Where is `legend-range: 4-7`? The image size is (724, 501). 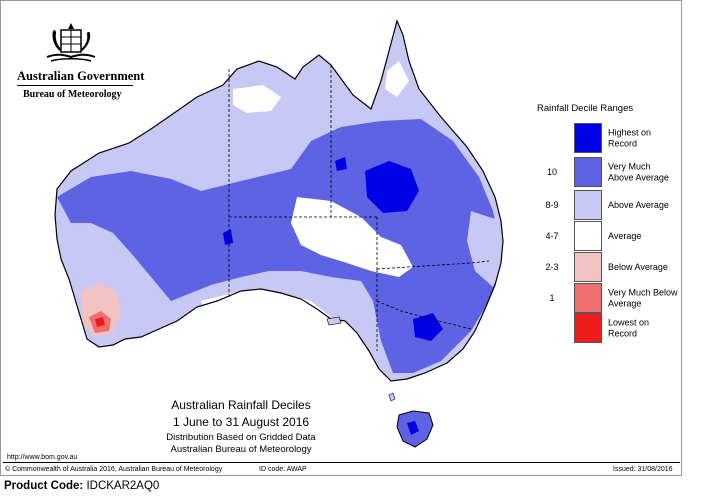 legend-range: 4-7 is located at coordinates (552, 236).